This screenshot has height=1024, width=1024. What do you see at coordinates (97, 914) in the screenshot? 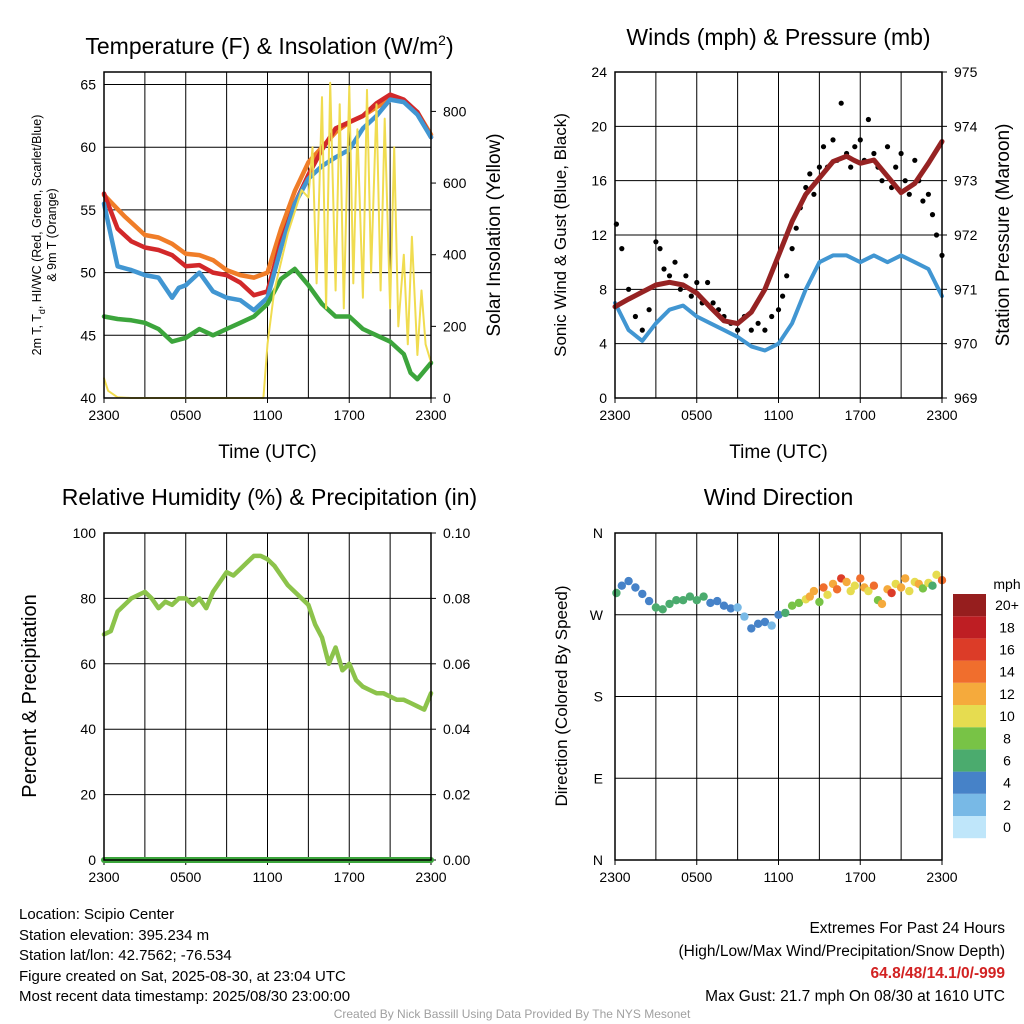
I see `station-location: Location: Scipio Center` at bounding box center [97, 914].